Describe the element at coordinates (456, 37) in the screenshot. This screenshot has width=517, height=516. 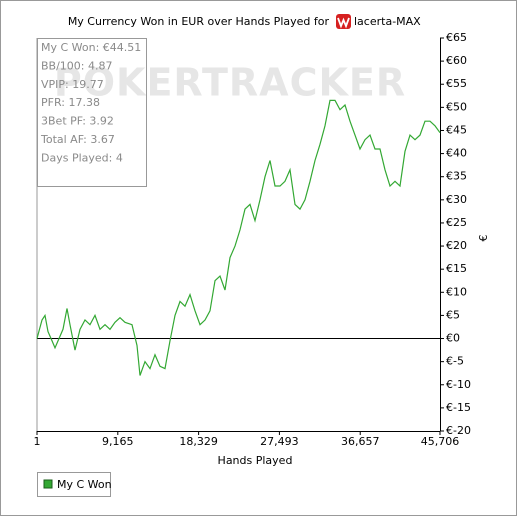
I see `y-tick-label: €65` at that location.